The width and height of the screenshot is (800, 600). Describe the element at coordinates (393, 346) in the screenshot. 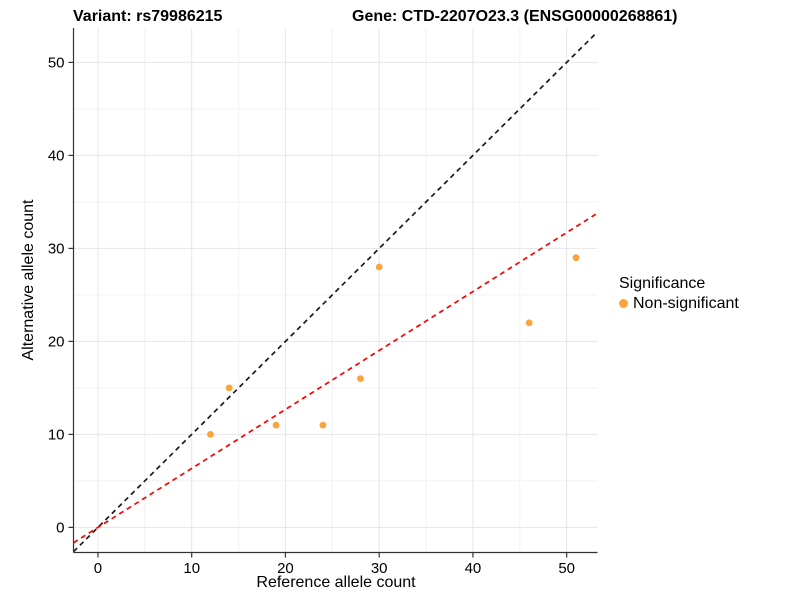

I see `data-points` at that location.